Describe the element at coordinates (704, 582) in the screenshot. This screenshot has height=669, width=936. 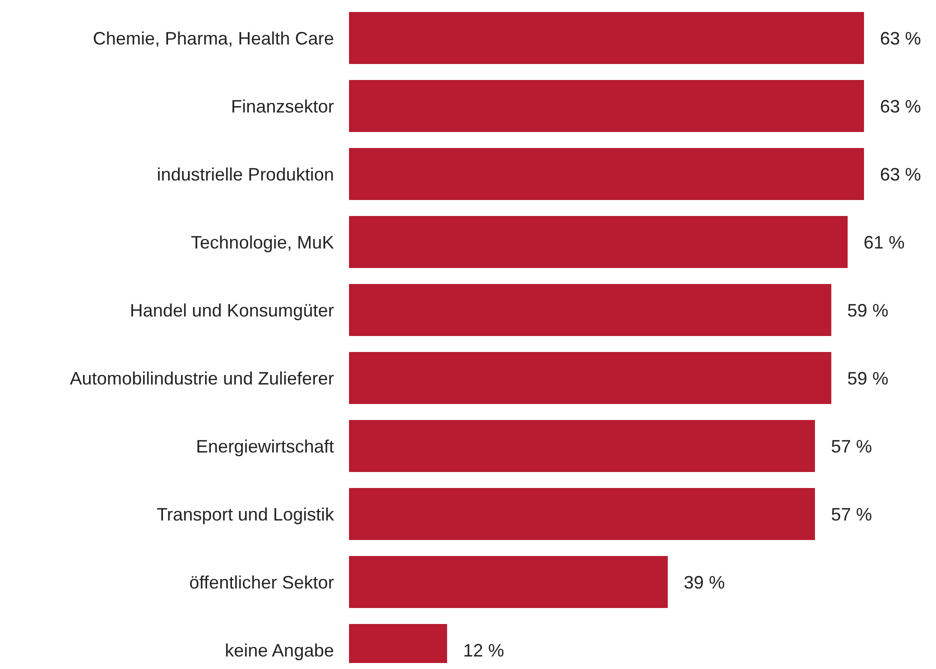
I see `data-label: 39 %` at that location.